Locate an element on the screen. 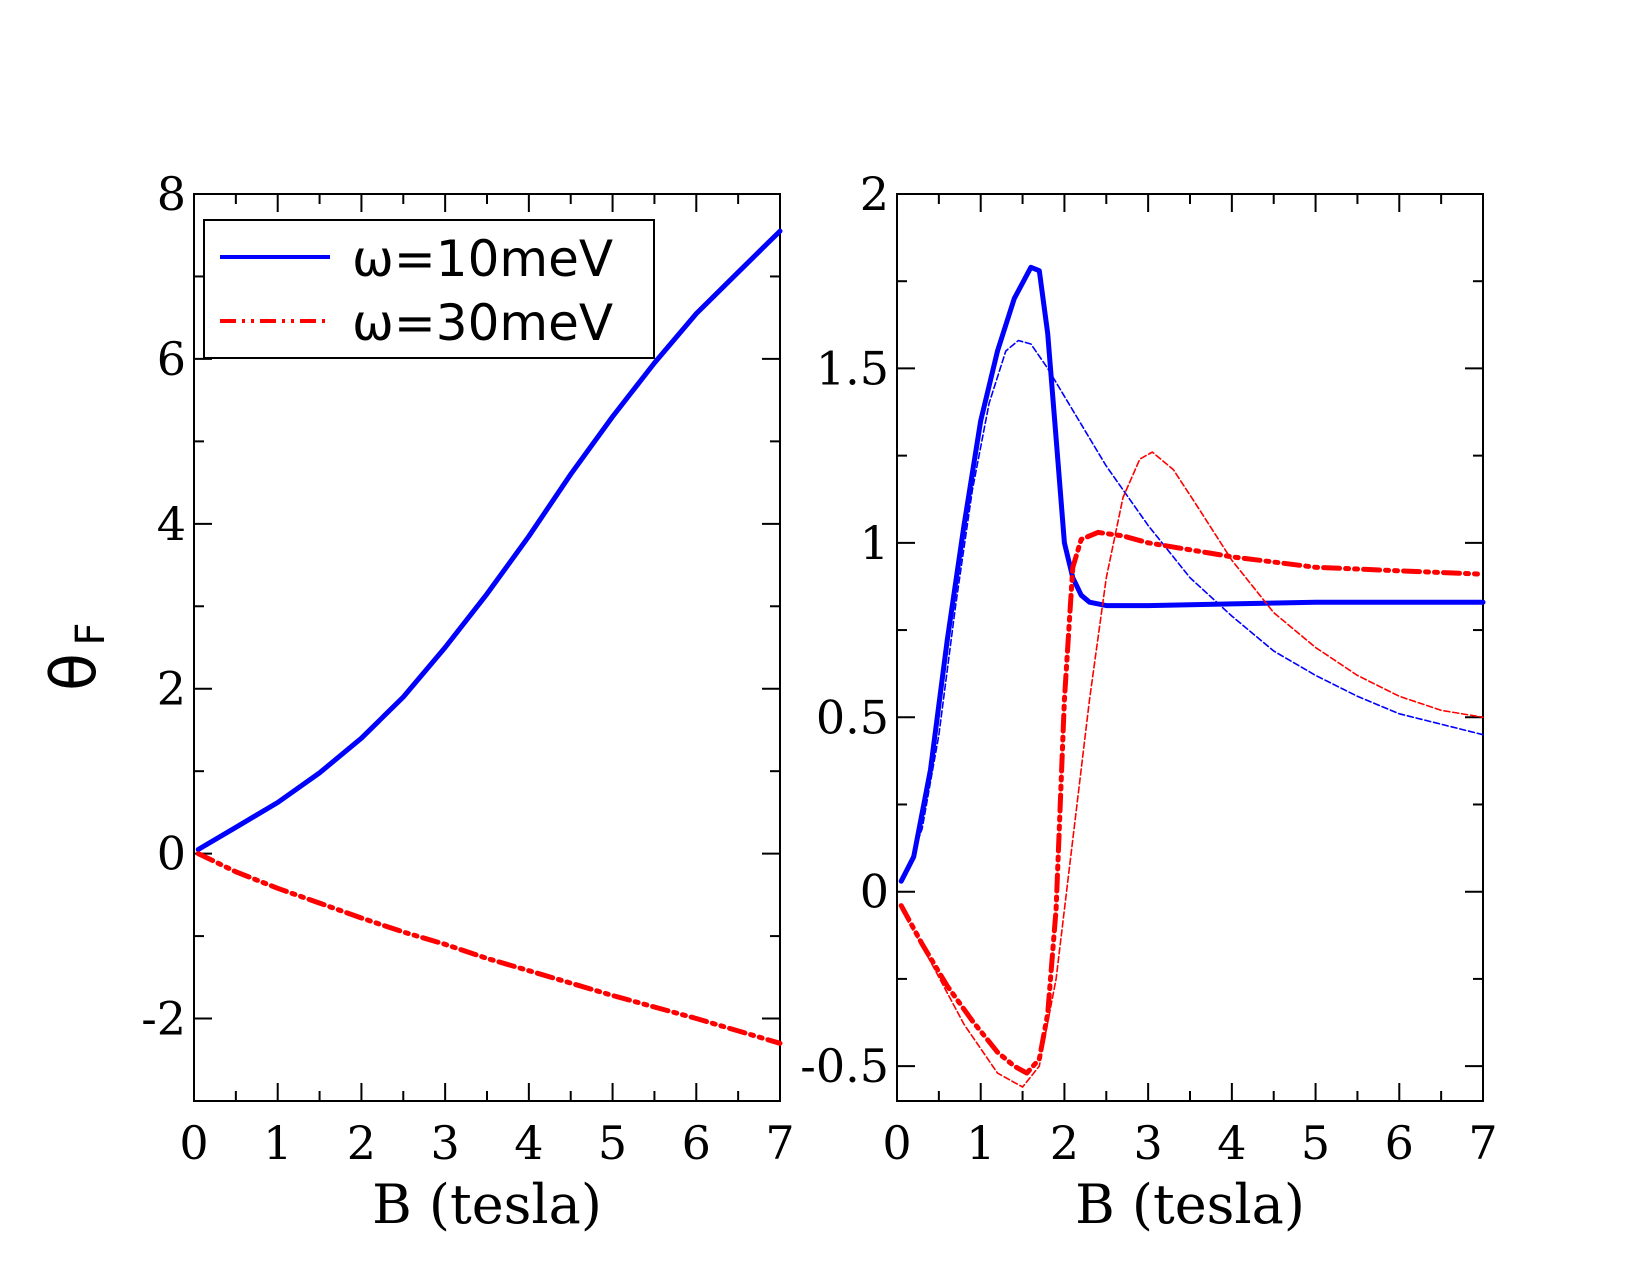 This screenshot has width=1650, height=1275. y-axis-label-main: θ is located at coordinates (73, 672).